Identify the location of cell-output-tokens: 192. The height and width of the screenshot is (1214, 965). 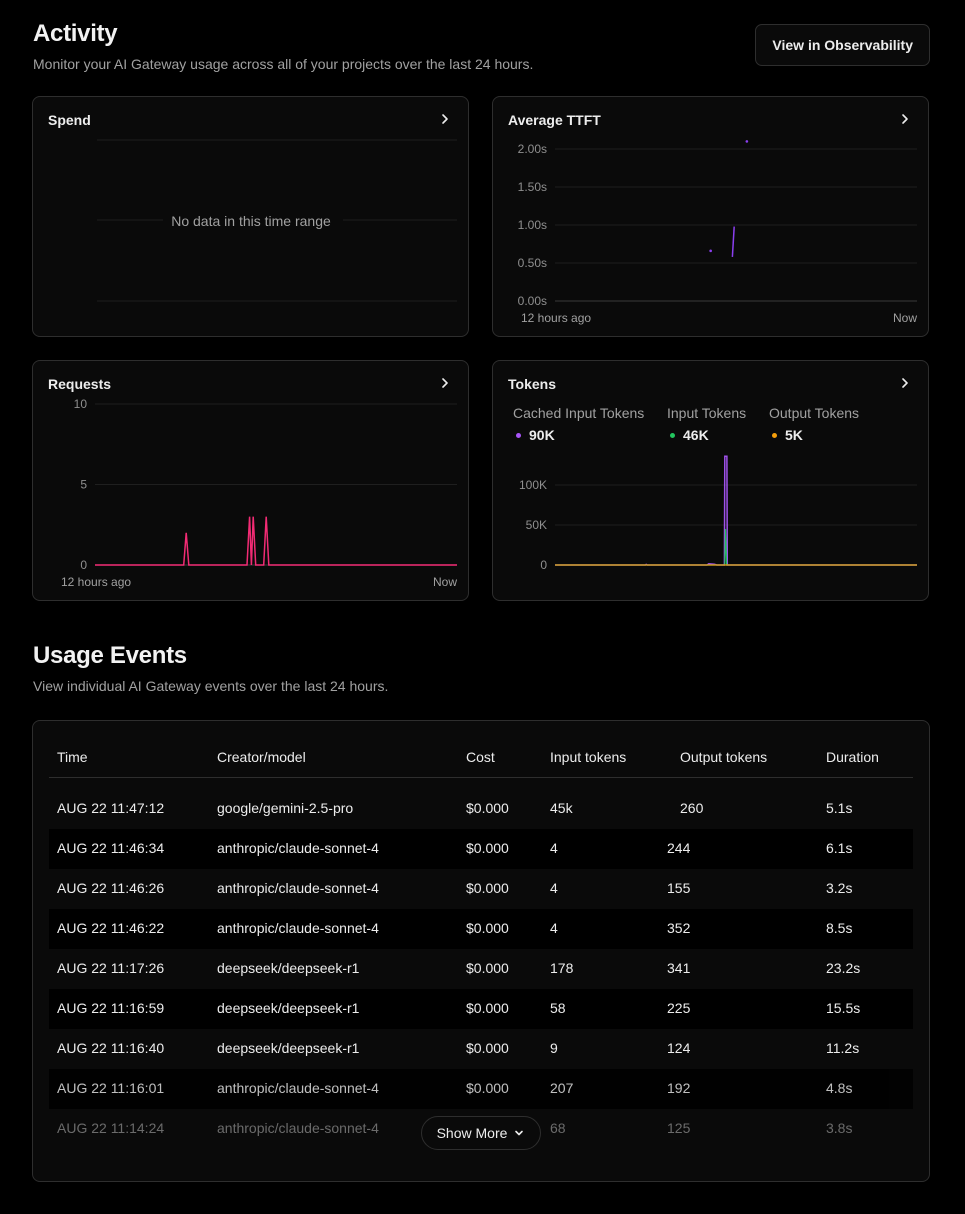
(679, 1088).